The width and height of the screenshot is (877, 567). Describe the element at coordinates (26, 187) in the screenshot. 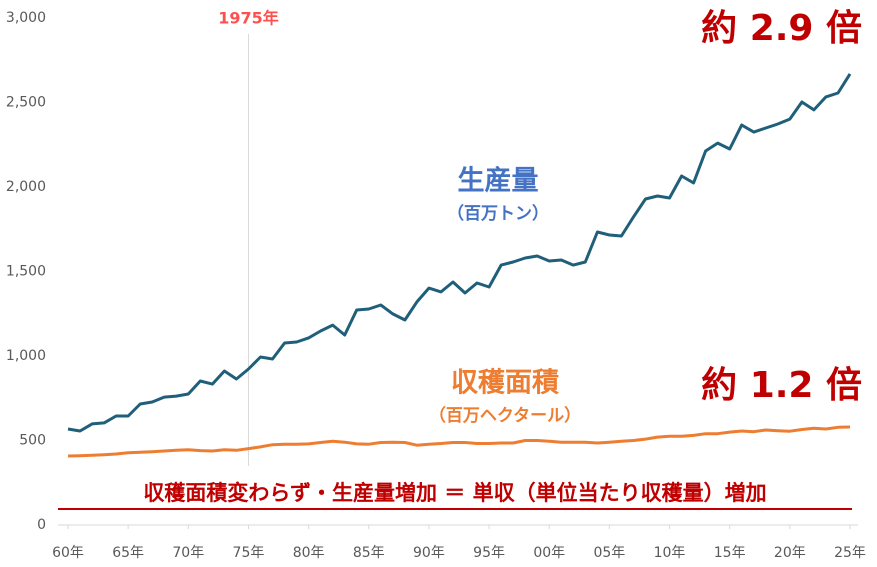

I see `y-tick-label: 2,000` at that location.